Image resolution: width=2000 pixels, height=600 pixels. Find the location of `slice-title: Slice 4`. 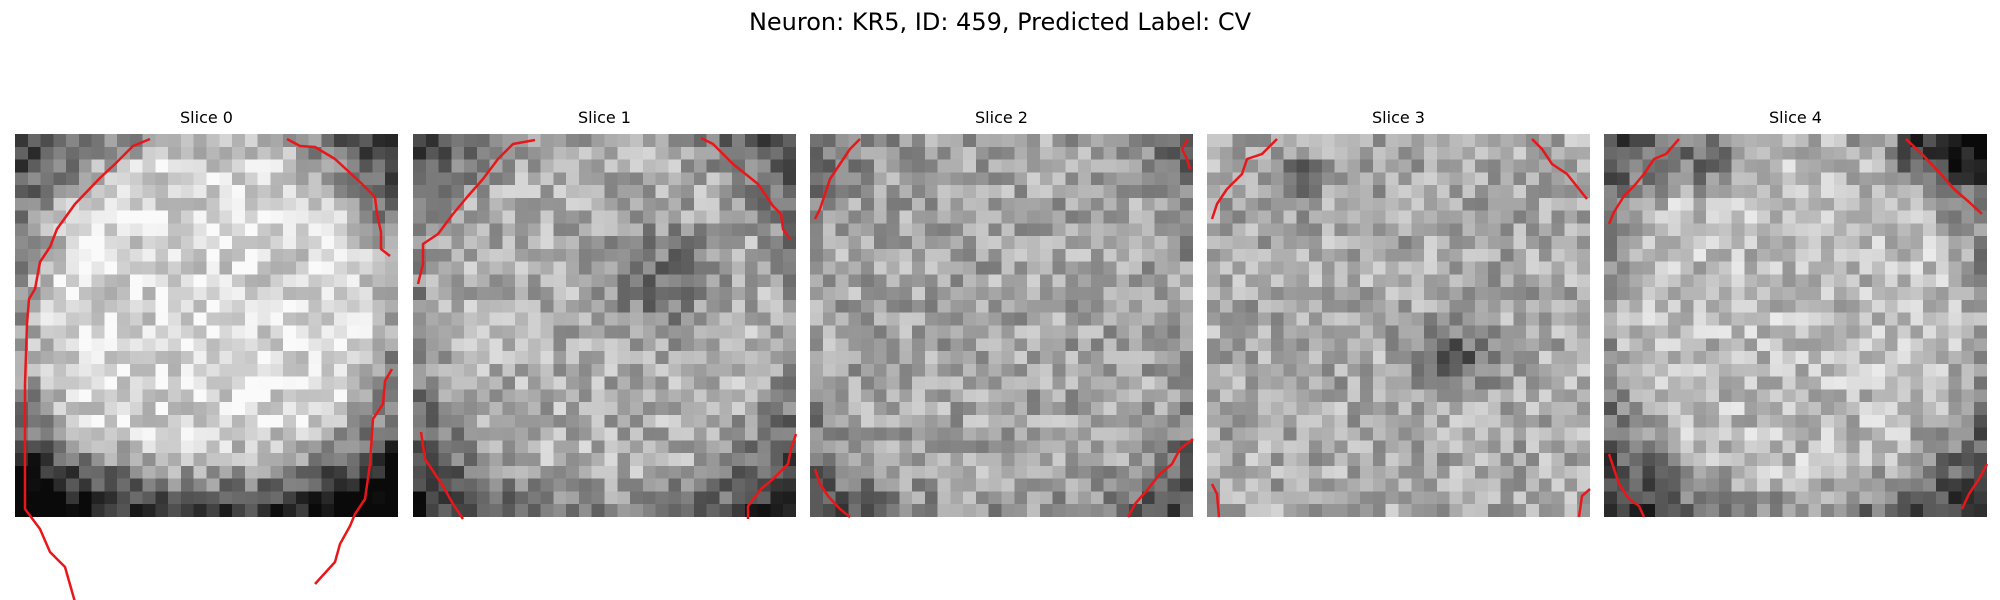

slice-title: Slice 4 is located at coordinates (1795, 117).